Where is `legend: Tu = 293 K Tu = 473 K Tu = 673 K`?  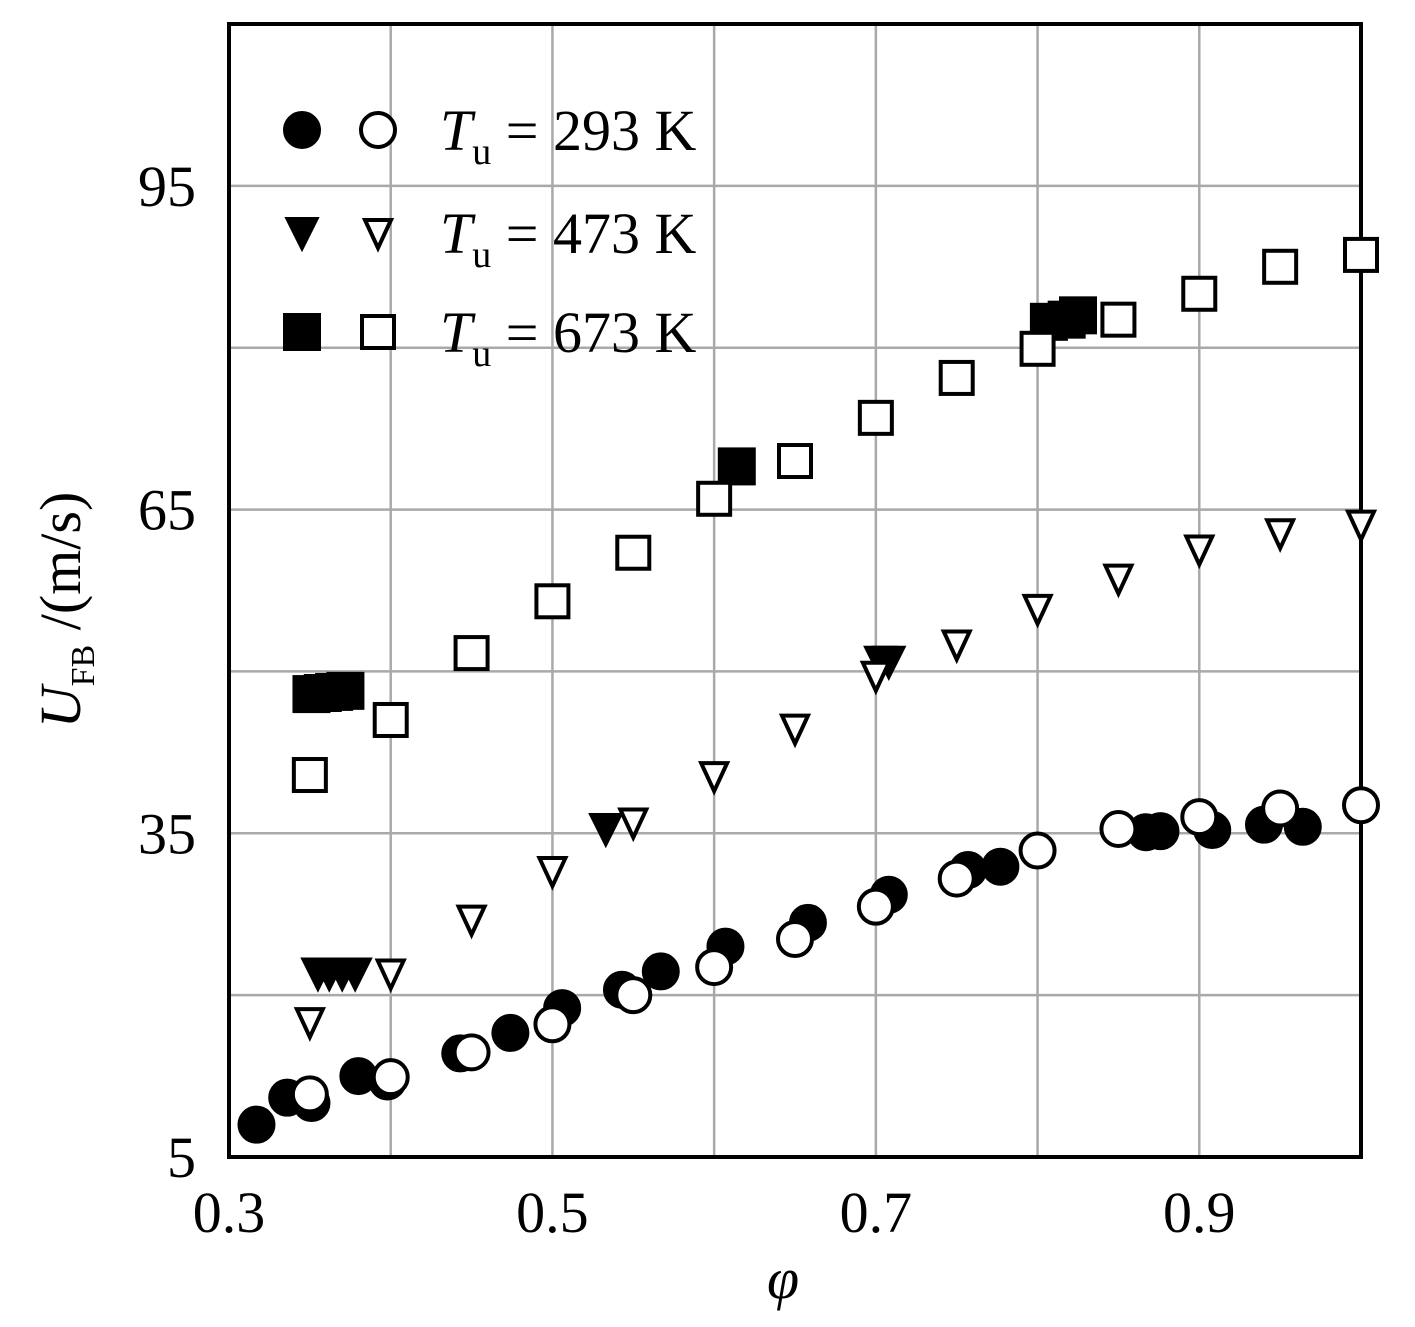
legend: Tu = 293 K Tu = 473 K Tu = 673 K is located at coordinates (489, 236).